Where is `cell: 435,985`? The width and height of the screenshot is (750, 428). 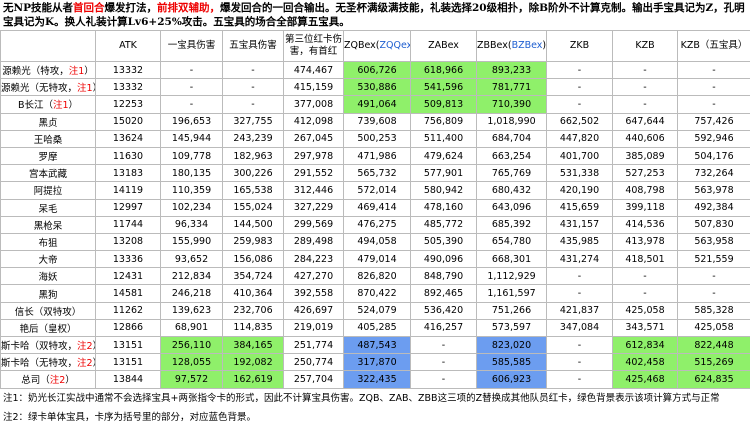 cell: 435,985 is located at coordinates (579, 242).